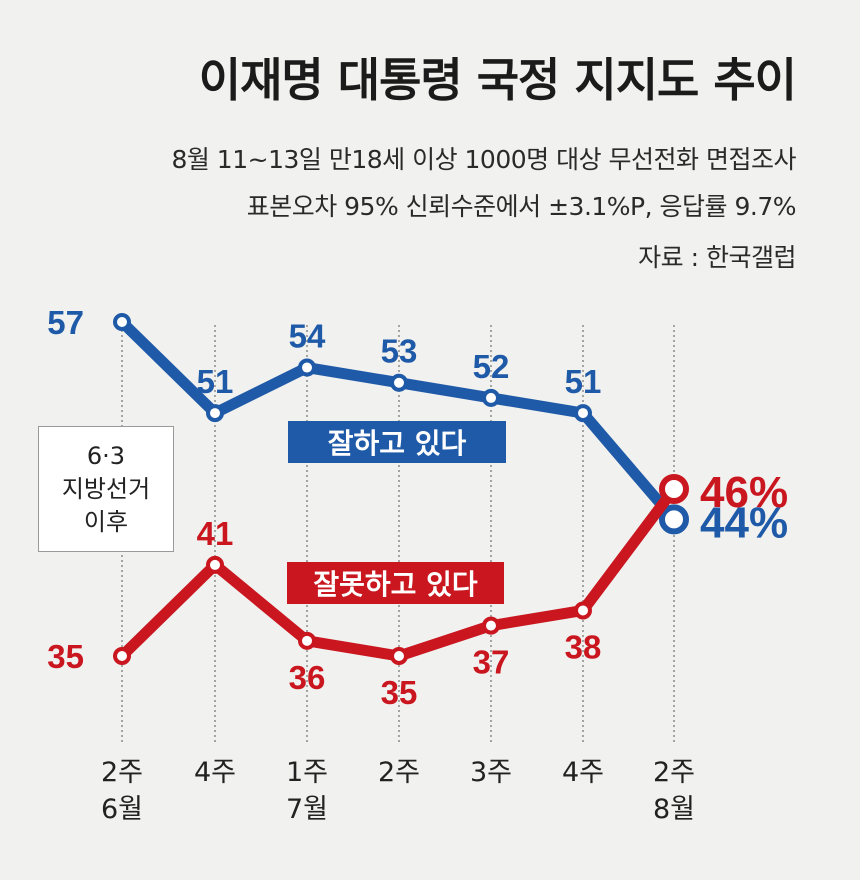 The image size is (860, 880). Describe the element at coordinates (397, 442) in the screenshot. I see `series-label-approve: 잘하고 있다` at that location.